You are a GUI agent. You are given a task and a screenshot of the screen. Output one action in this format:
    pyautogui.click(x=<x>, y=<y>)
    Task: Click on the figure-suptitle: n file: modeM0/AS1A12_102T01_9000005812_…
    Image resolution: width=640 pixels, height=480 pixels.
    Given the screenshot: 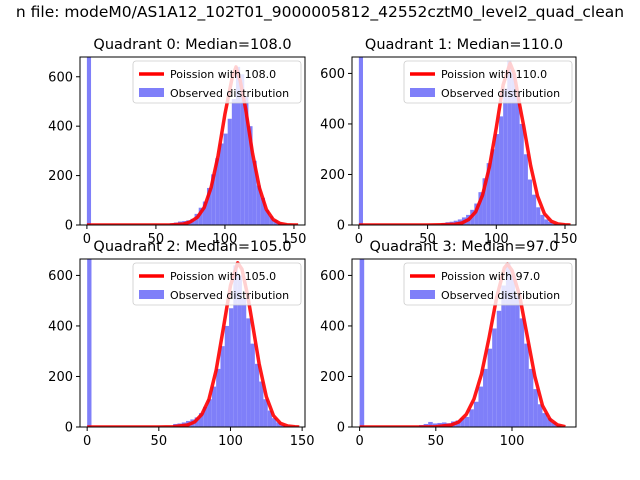 What is the action you would take?
    pyautogui.click(x=320, y=12)
    